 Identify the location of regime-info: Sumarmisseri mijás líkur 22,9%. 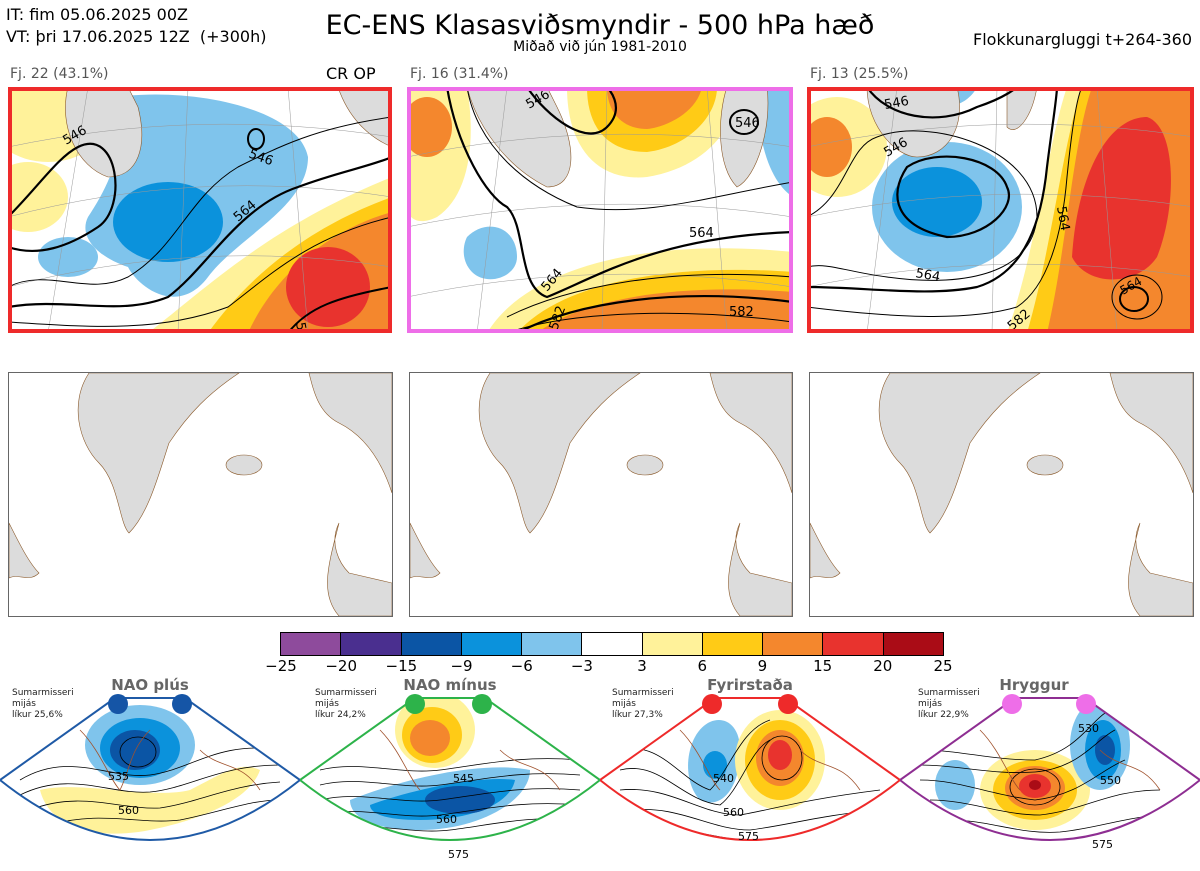
(949, 704).